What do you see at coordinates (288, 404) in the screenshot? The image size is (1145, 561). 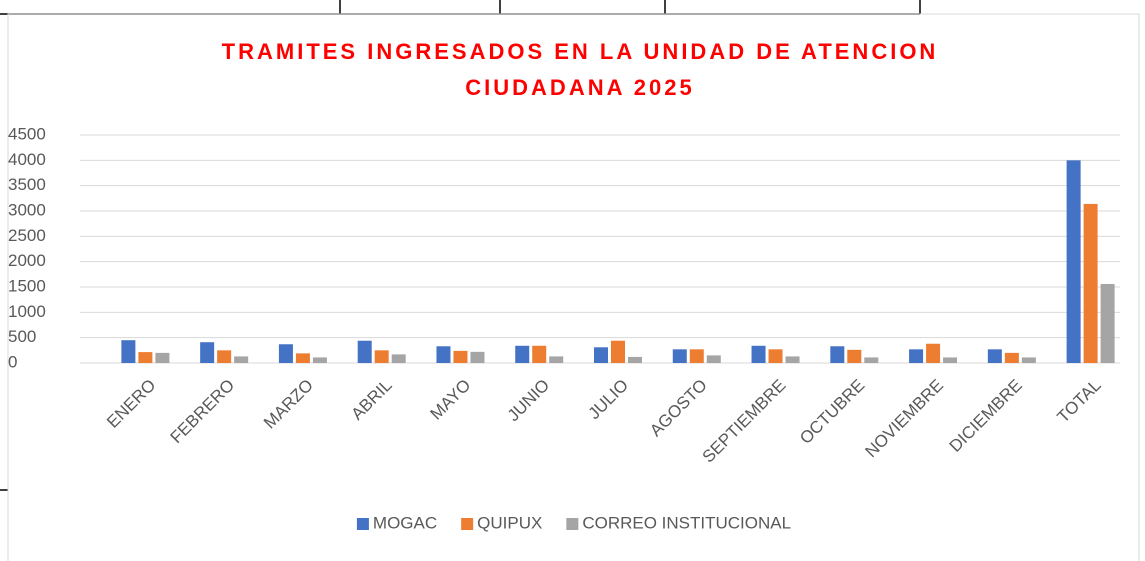 I see `x-tick-label: MARZO` at bounding box center [288, 404].